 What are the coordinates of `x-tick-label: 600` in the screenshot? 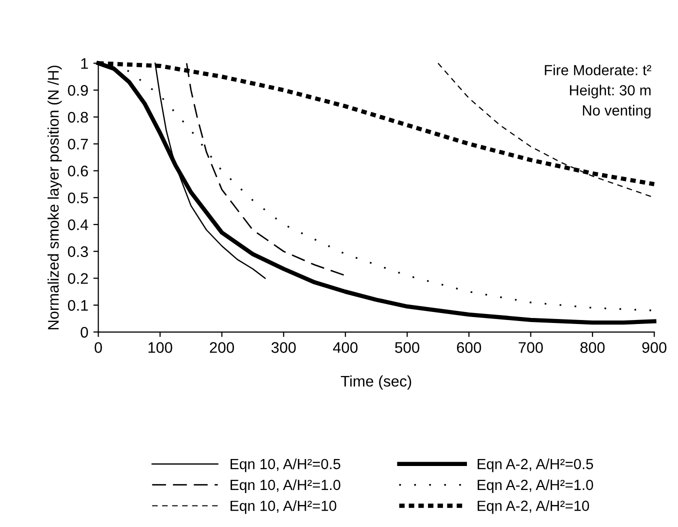 It's located at (469, 347).